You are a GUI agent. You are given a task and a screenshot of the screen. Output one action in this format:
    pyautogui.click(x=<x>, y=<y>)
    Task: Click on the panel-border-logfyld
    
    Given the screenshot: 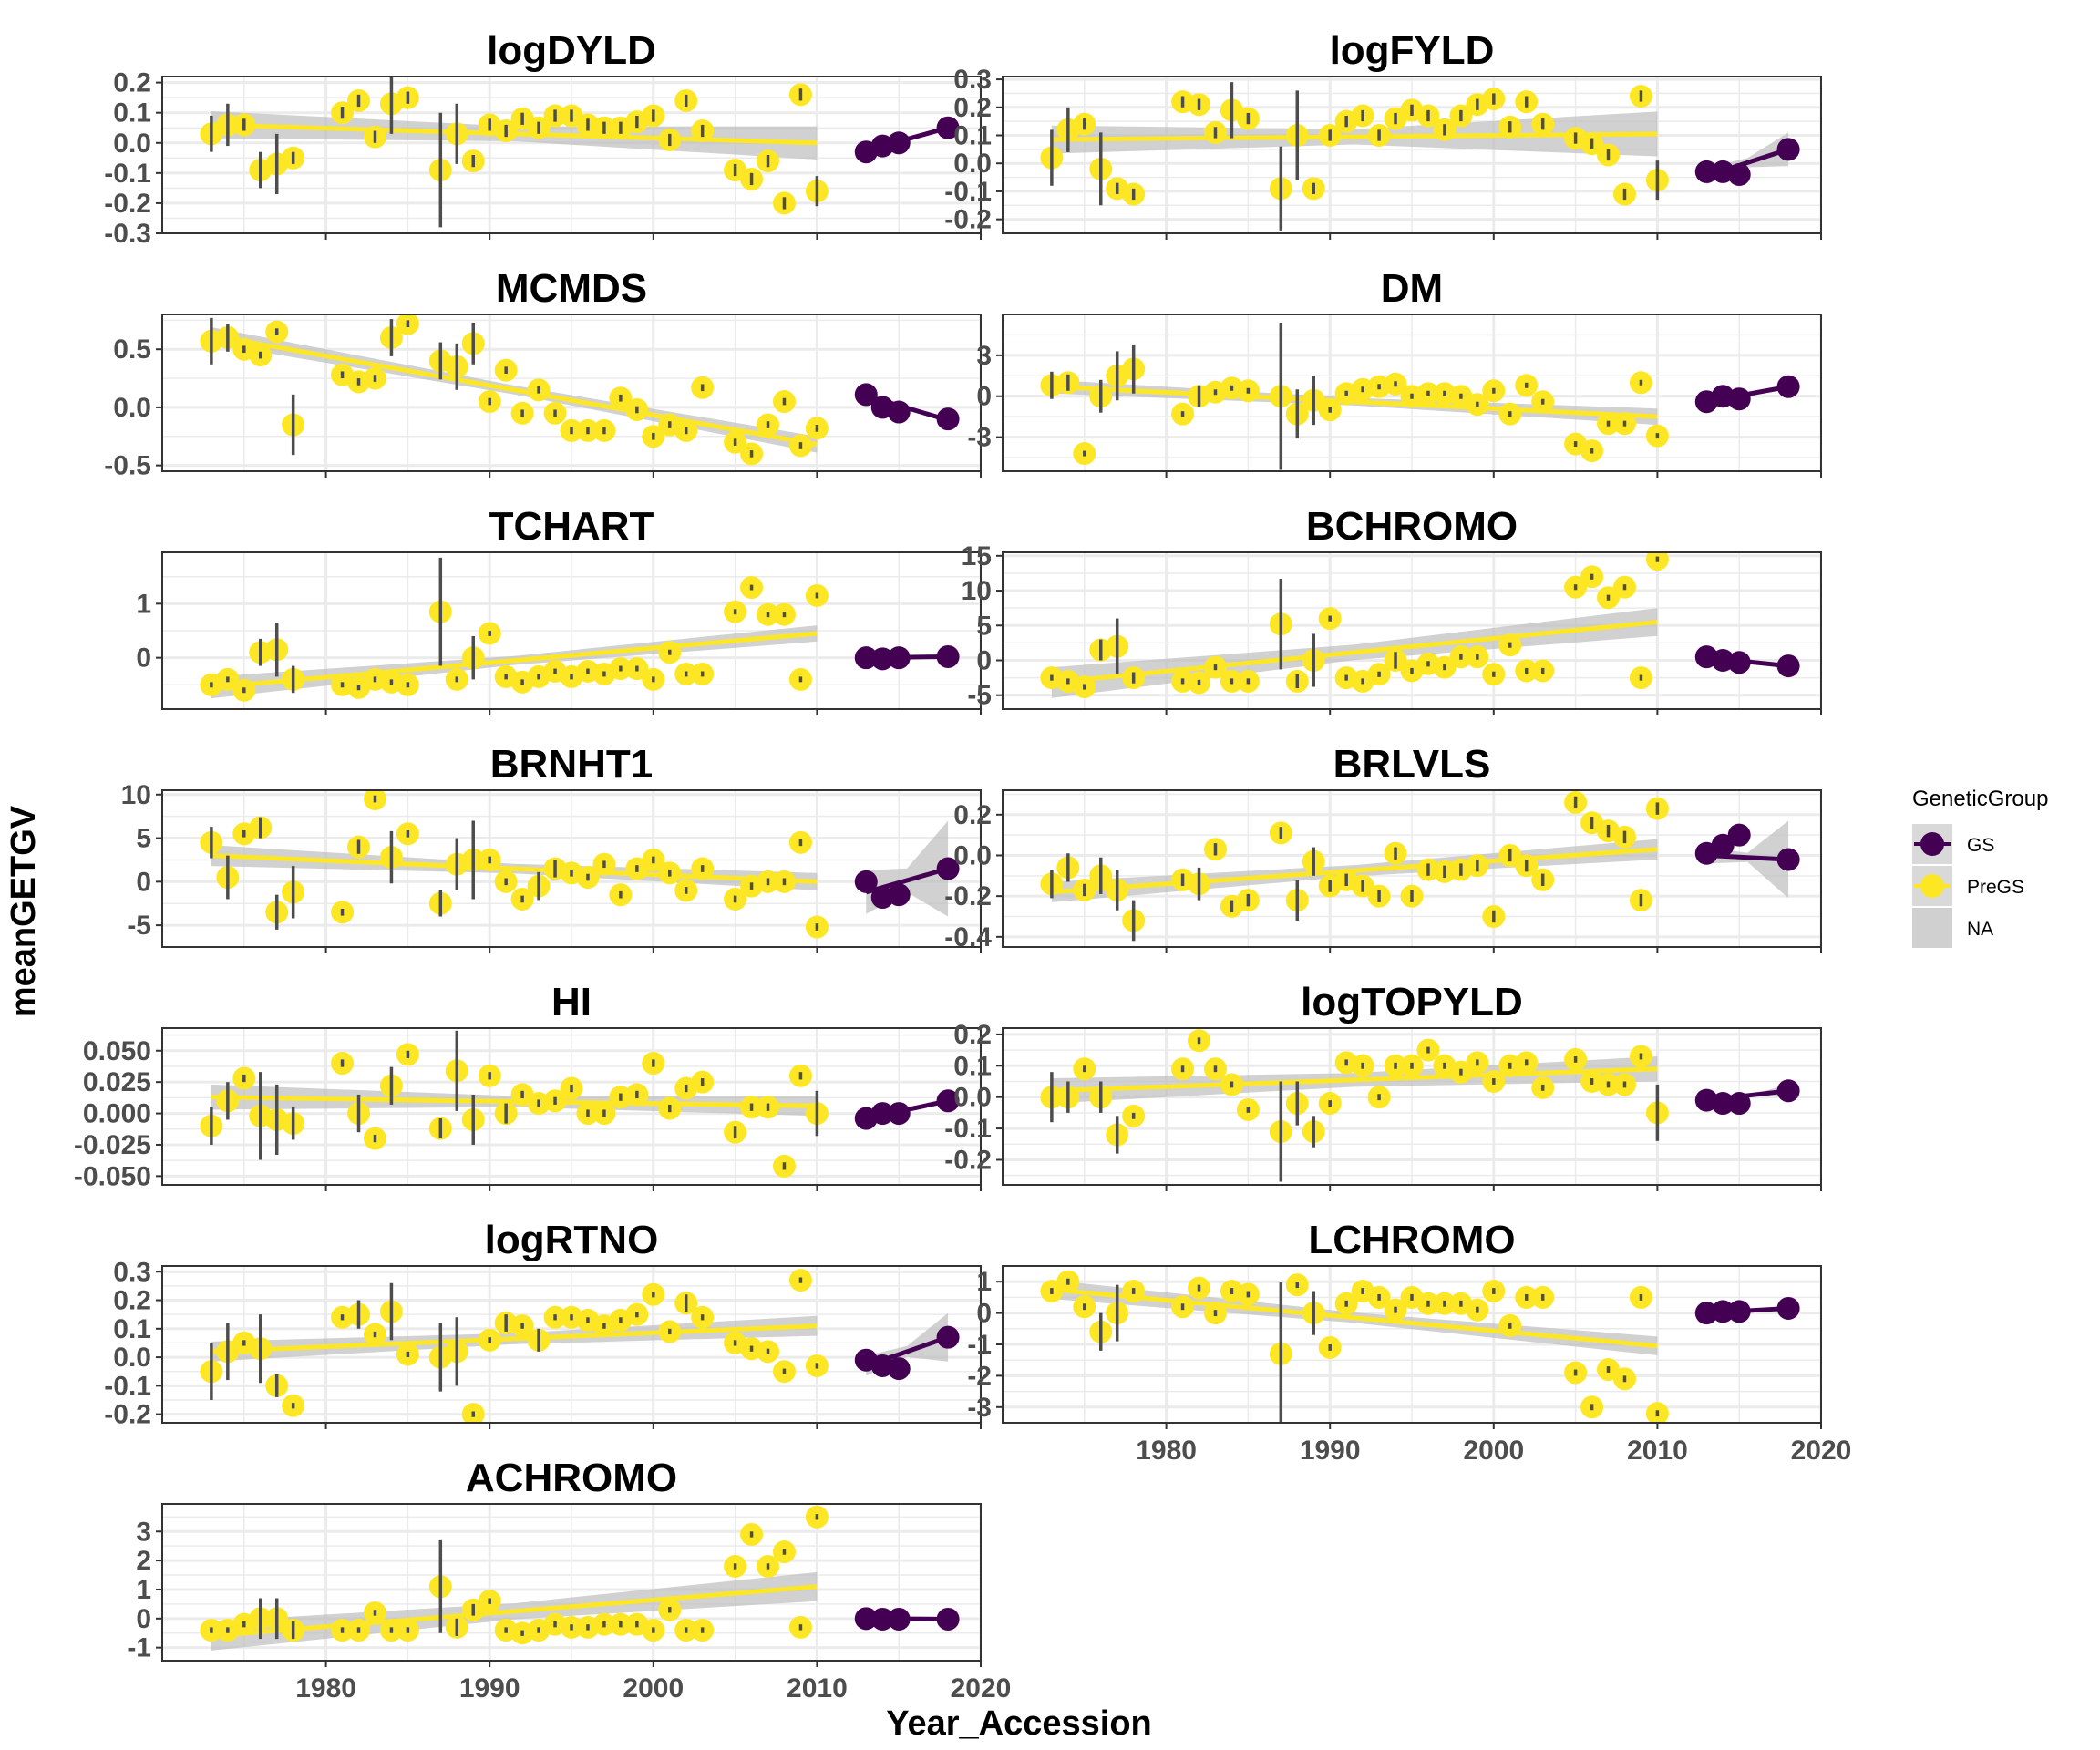 What is the action you would take?
    pyautogui.click(x=1412, y=155)
    